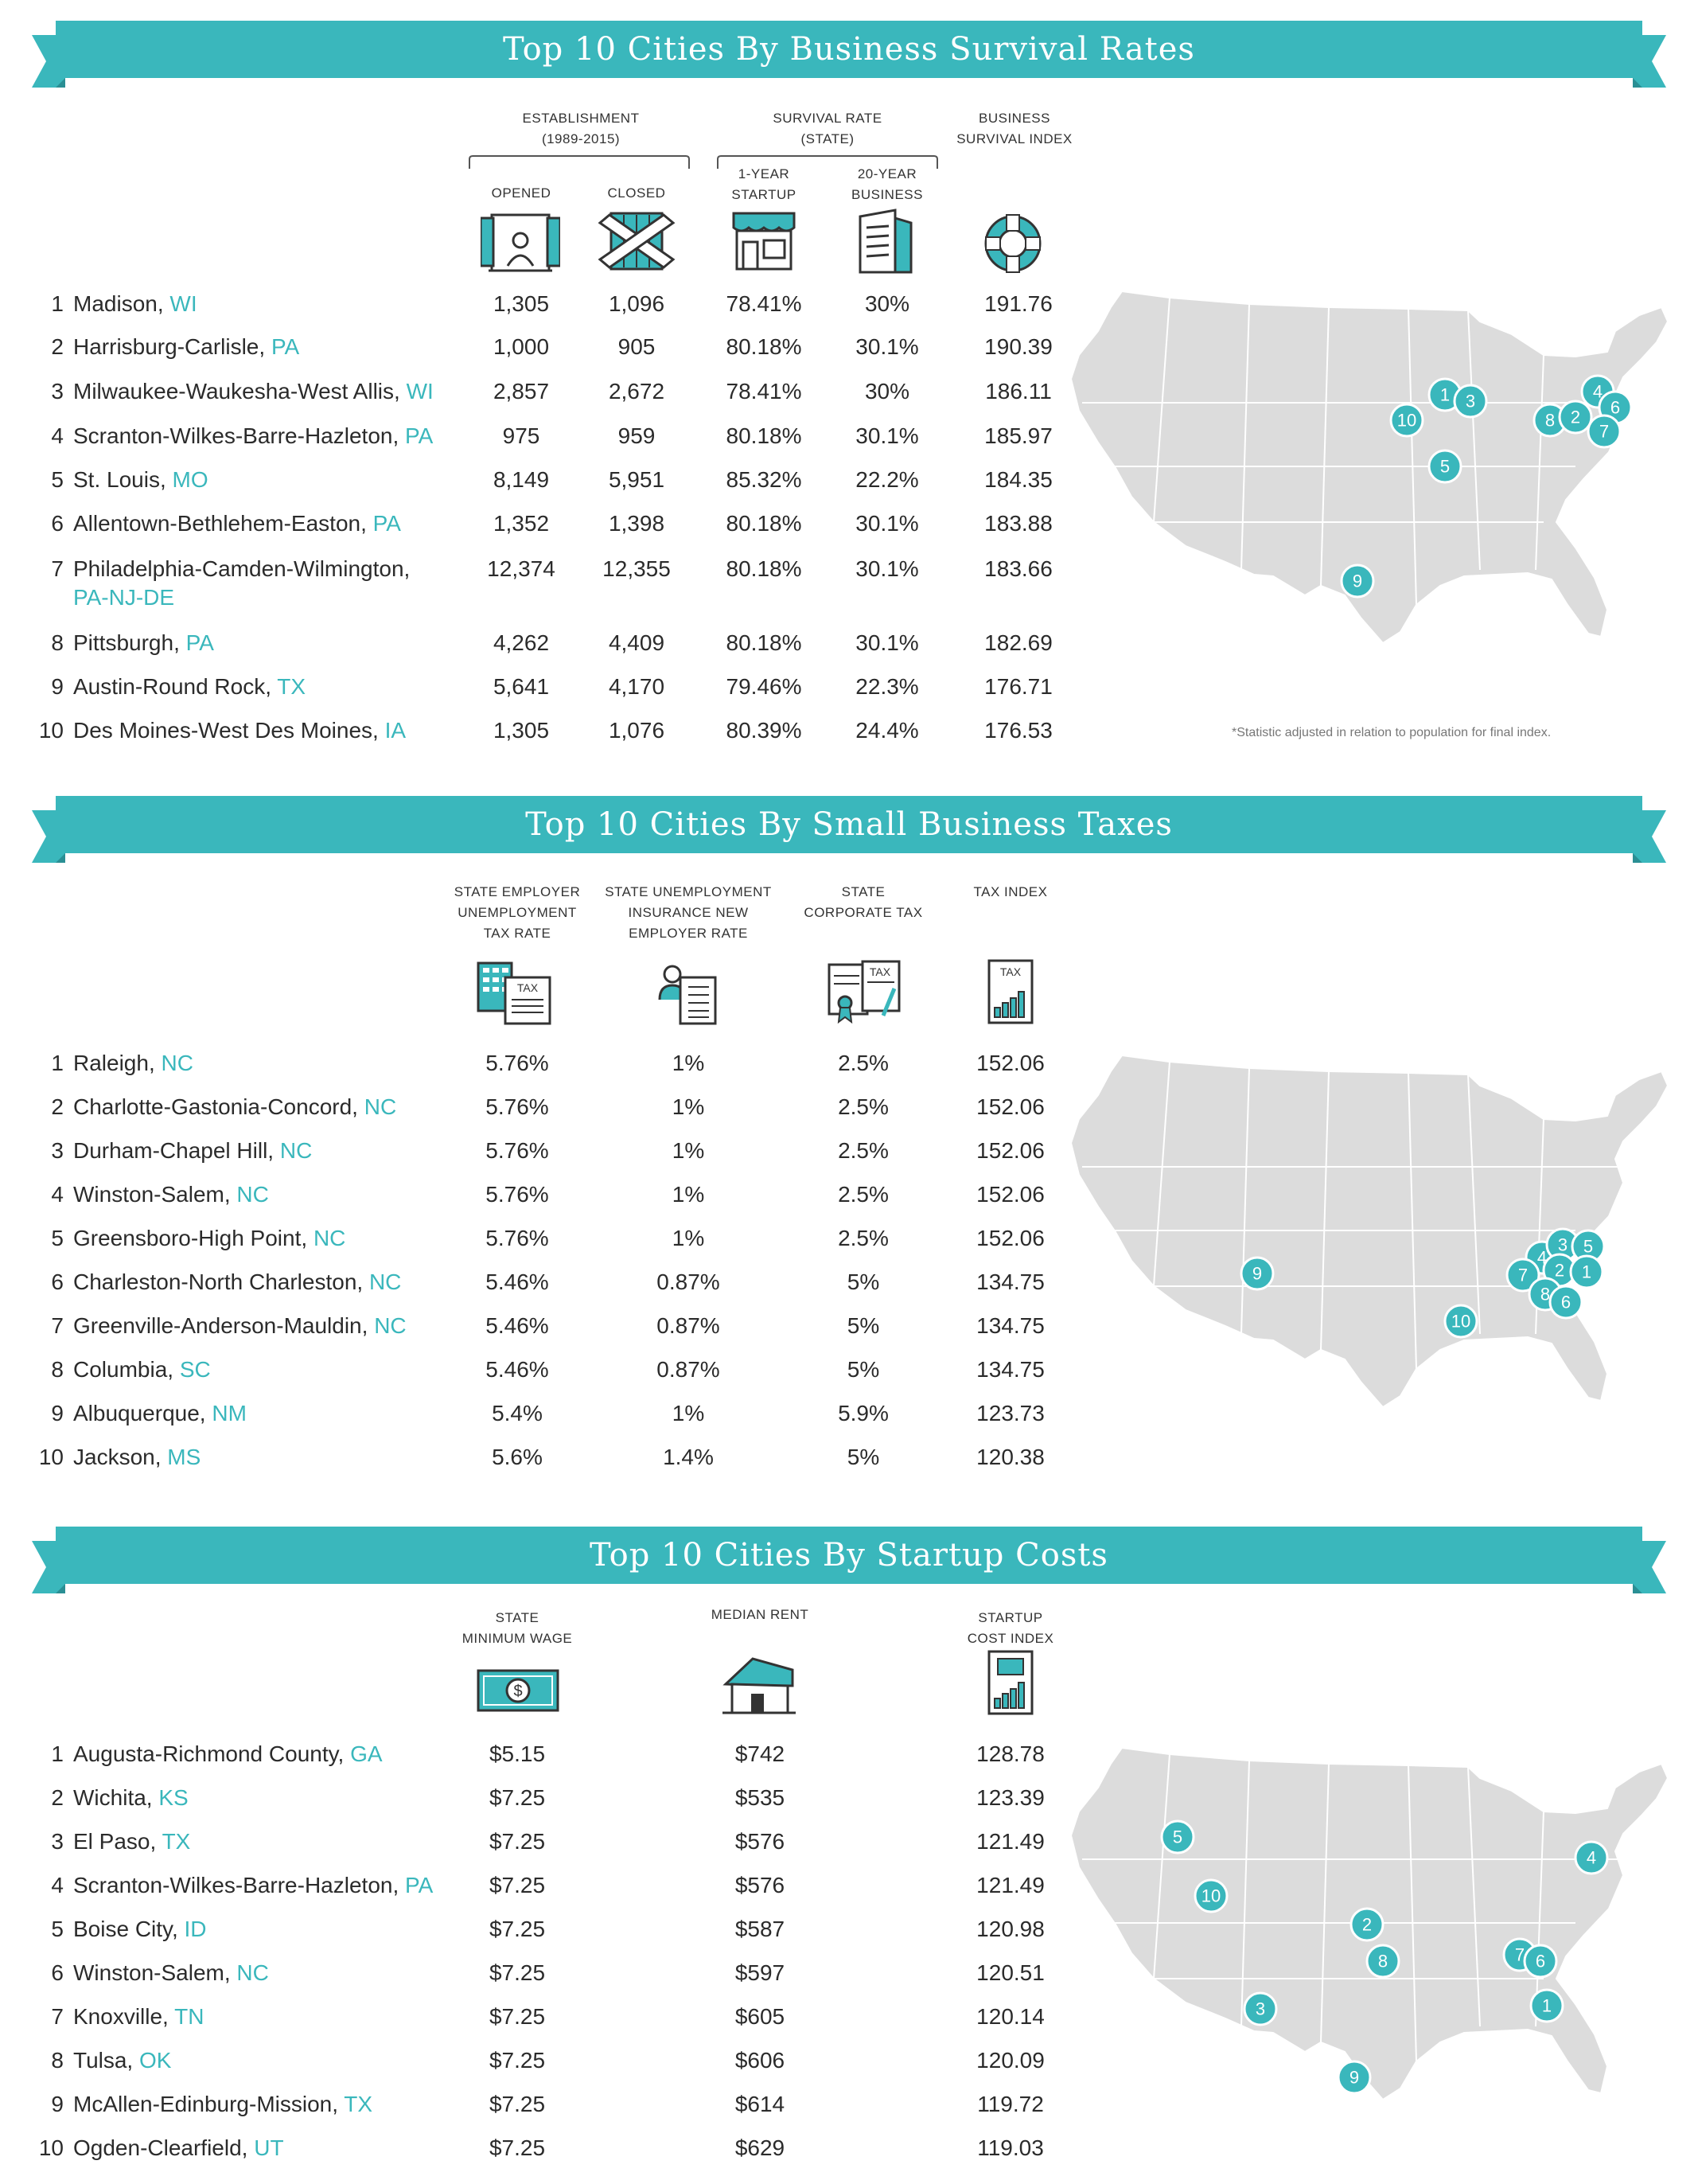 This screenshot has height=2184, width=1698. Describe the element at coordinates (759, 2104) in the screenshot. I see `median-rent-value: $614` at that location.